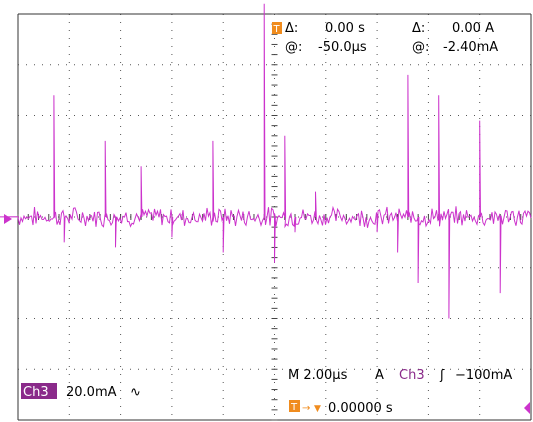 The width and height of the screenshot is (533, 422). What do you see at coordinates (91, 392) in the screenshot?
I see `ch3-scale-value: 20.0mA` at bounding box center [91, 392].